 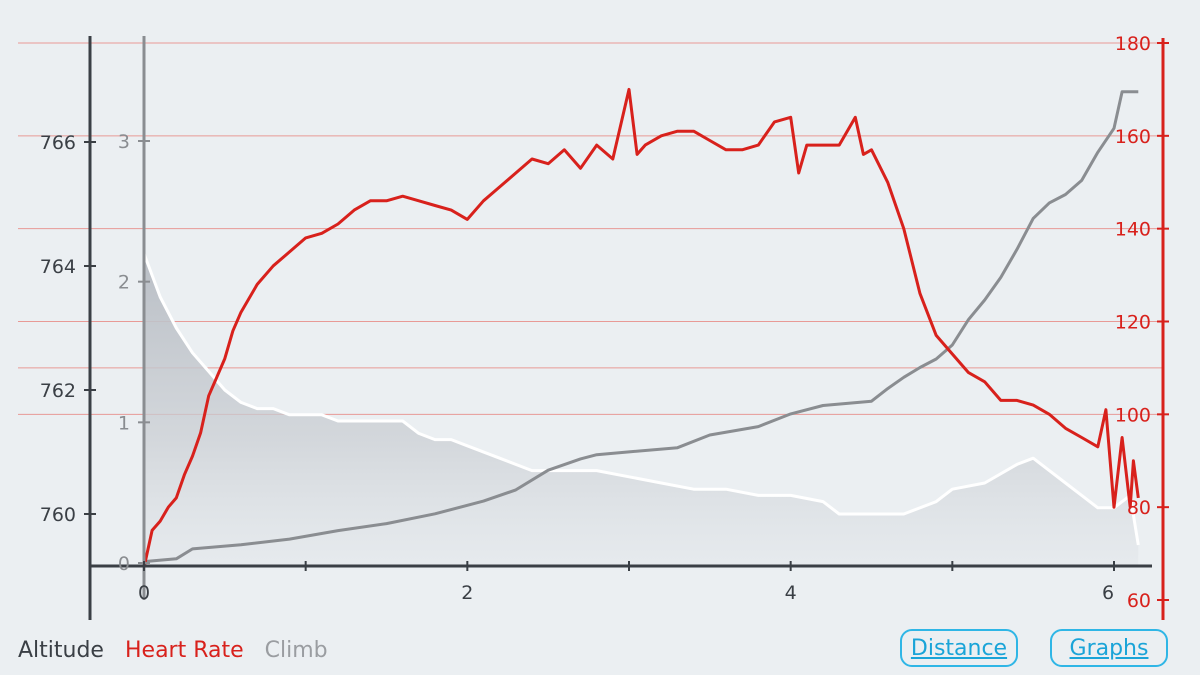 What do you see at coordinates (124, 283) in the screenshot?
I see `climb-tick-label: 2` at bounding box center [124, 283].